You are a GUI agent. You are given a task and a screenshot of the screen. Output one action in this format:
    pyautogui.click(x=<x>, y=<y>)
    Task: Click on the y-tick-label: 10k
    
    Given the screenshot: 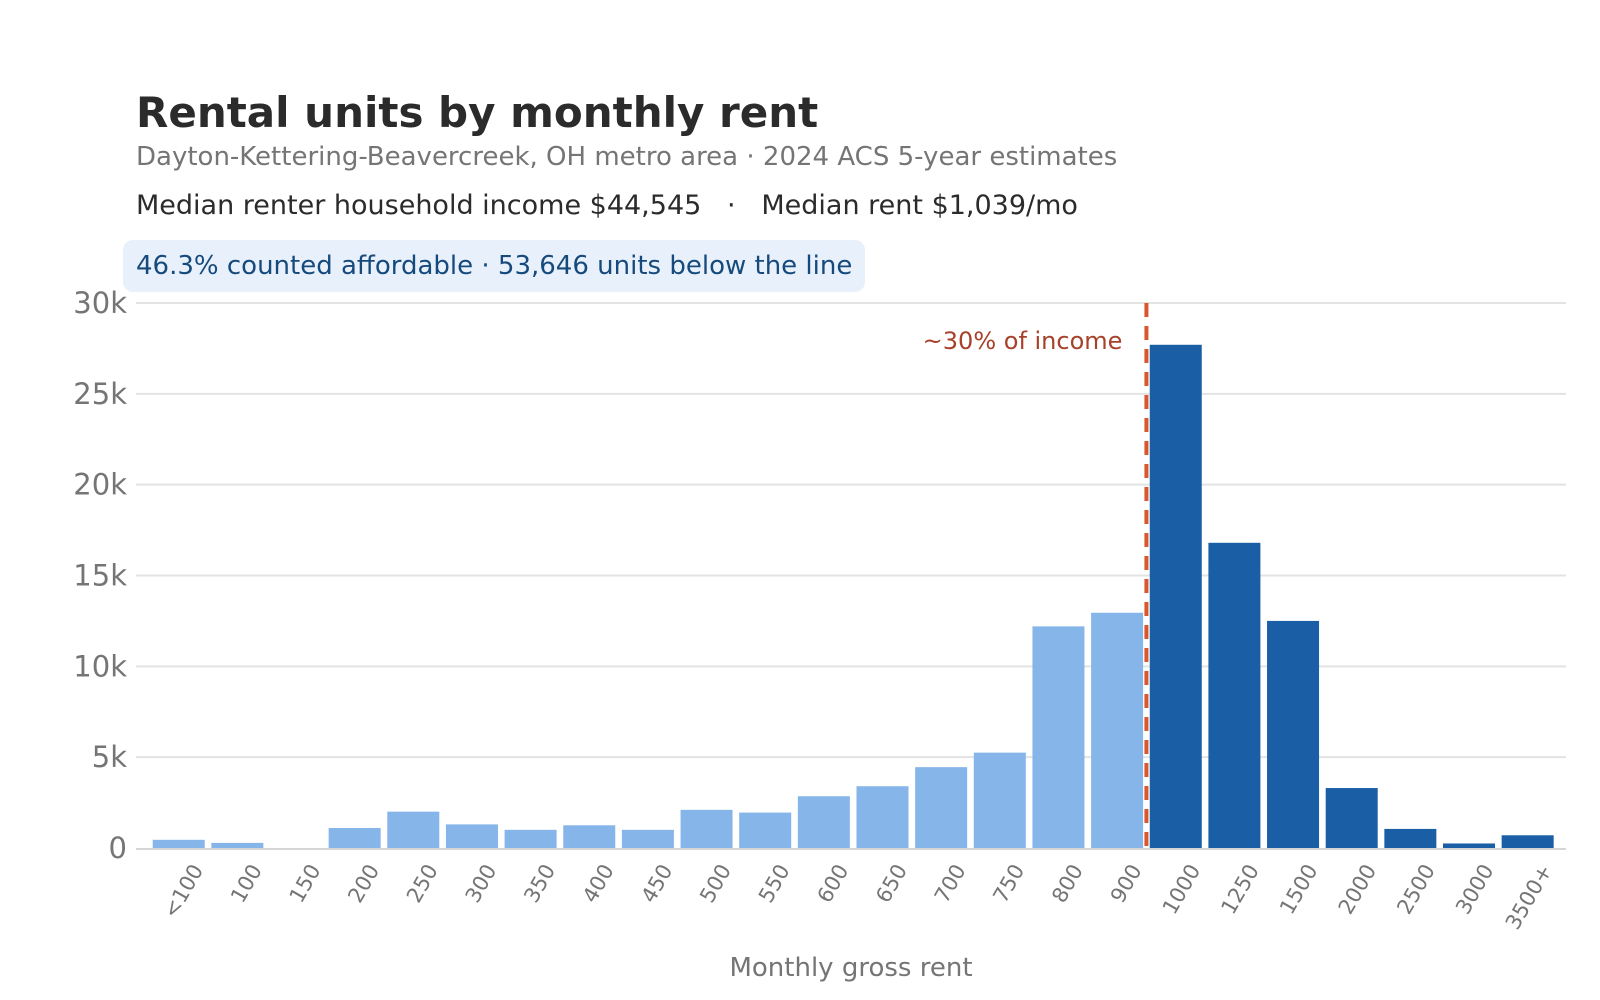 What is the action you would take?
    pyautogui.click(x=100, y=666)
    